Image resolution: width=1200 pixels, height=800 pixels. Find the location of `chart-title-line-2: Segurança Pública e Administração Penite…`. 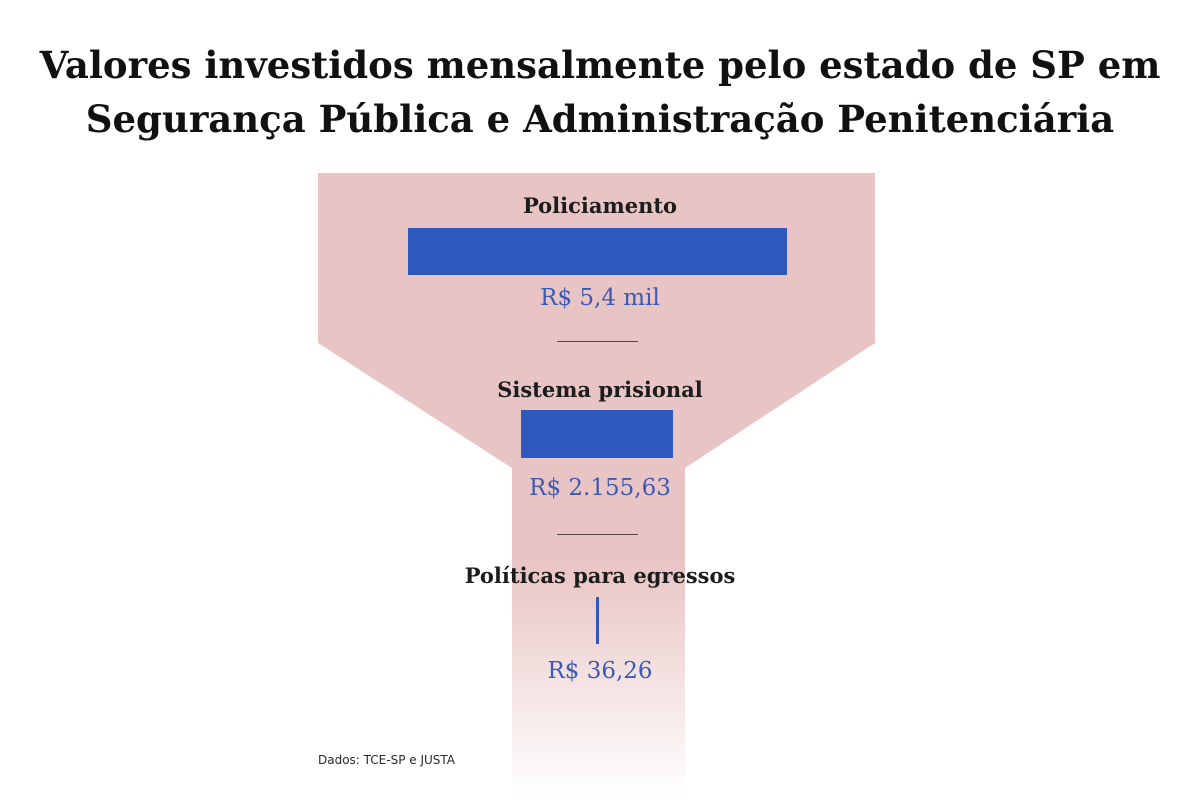

chart-title-line-2: Segurança Pública e Administração Penite… is located at coordinates (600, 119).